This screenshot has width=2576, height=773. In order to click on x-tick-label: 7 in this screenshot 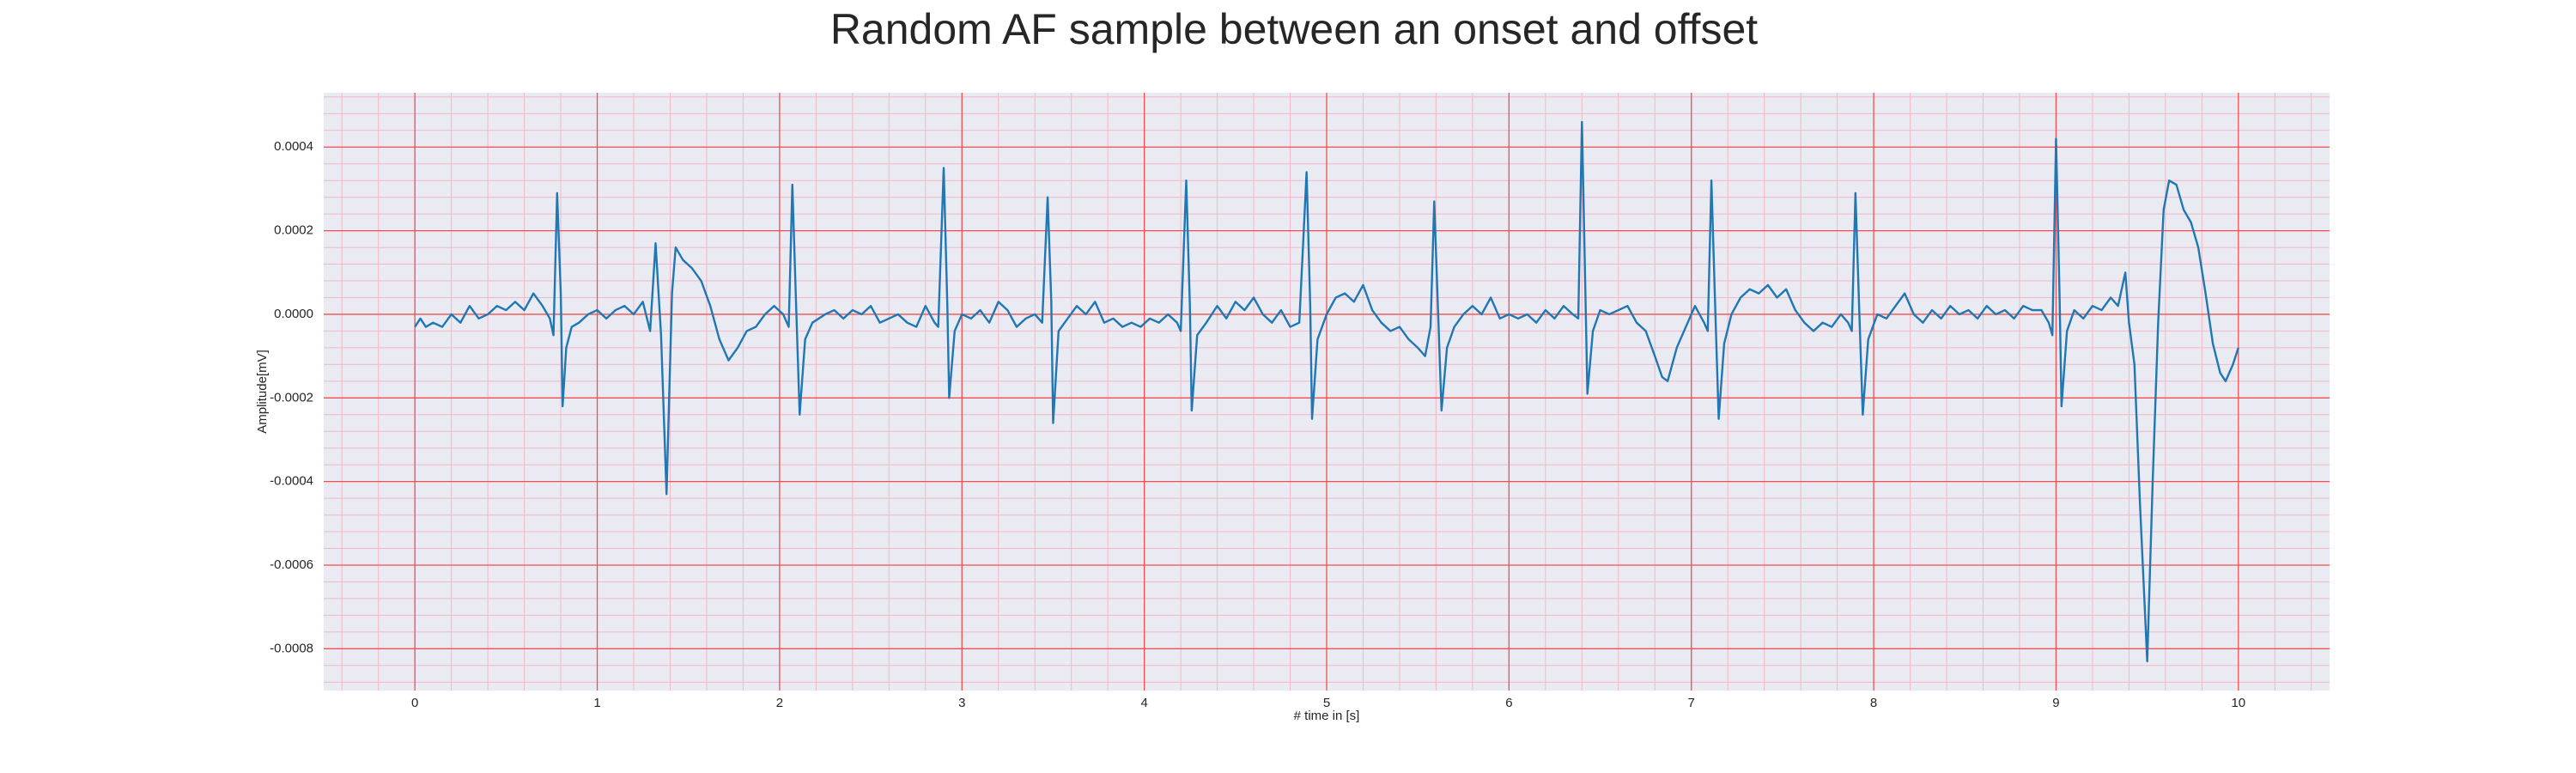, I will do `click(1692, 703)`.